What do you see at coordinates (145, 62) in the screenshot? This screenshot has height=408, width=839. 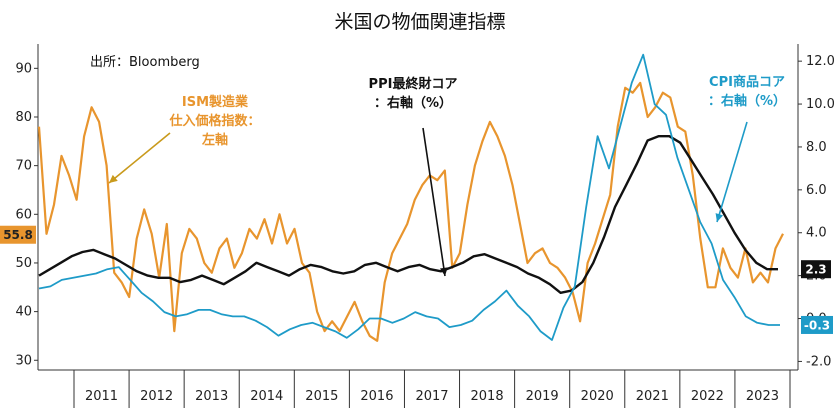 I see `source-note: 出所：Bloomberg` at bounding box center [145, 62].